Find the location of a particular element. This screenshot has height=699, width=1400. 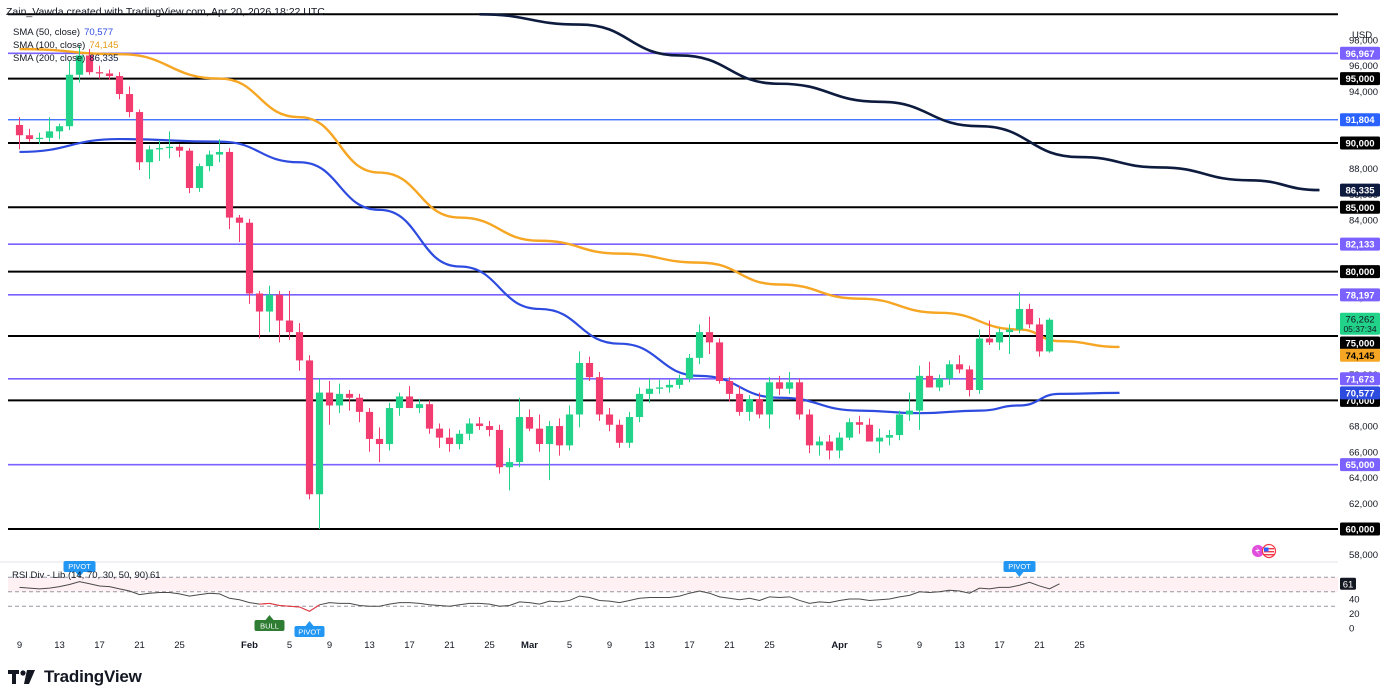

news-icons is located at coordinates (1264, 551).